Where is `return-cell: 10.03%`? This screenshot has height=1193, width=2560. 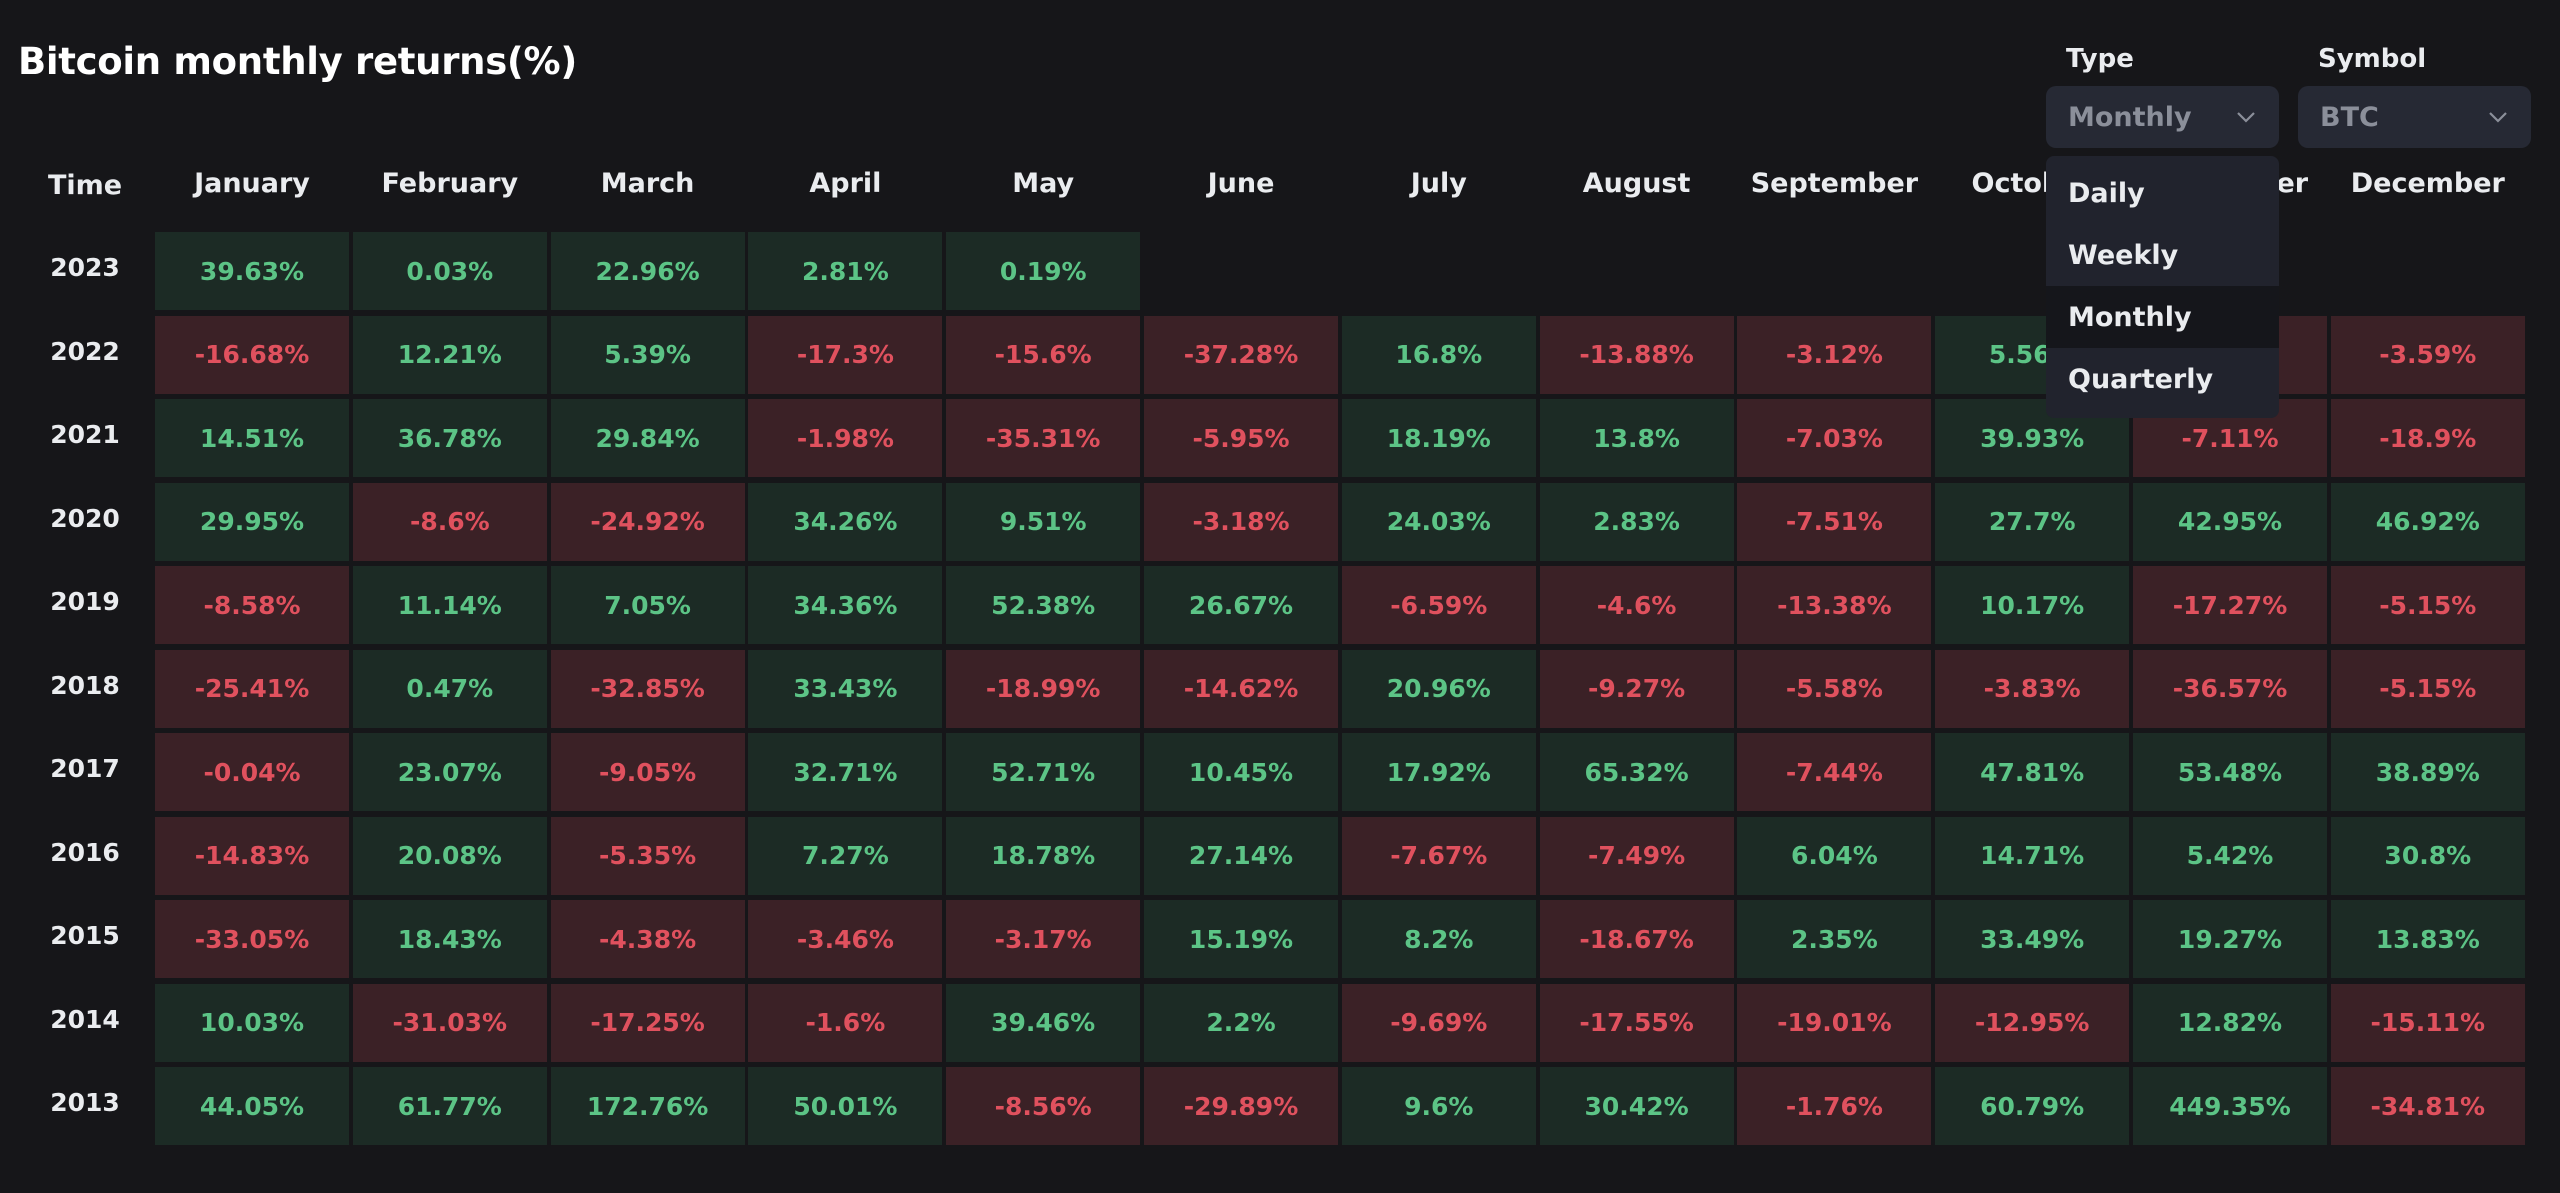
return-cell: 10.03% is located at coordinates (252, 1022).